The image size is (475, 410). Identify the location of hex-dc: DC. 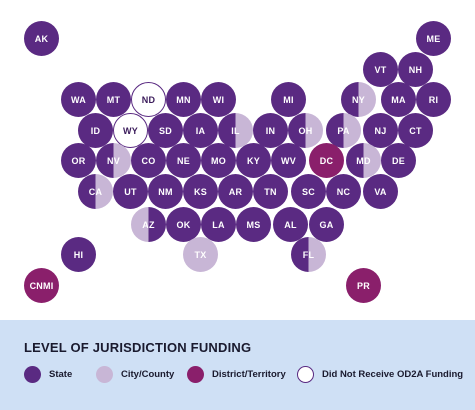
(326, 160).